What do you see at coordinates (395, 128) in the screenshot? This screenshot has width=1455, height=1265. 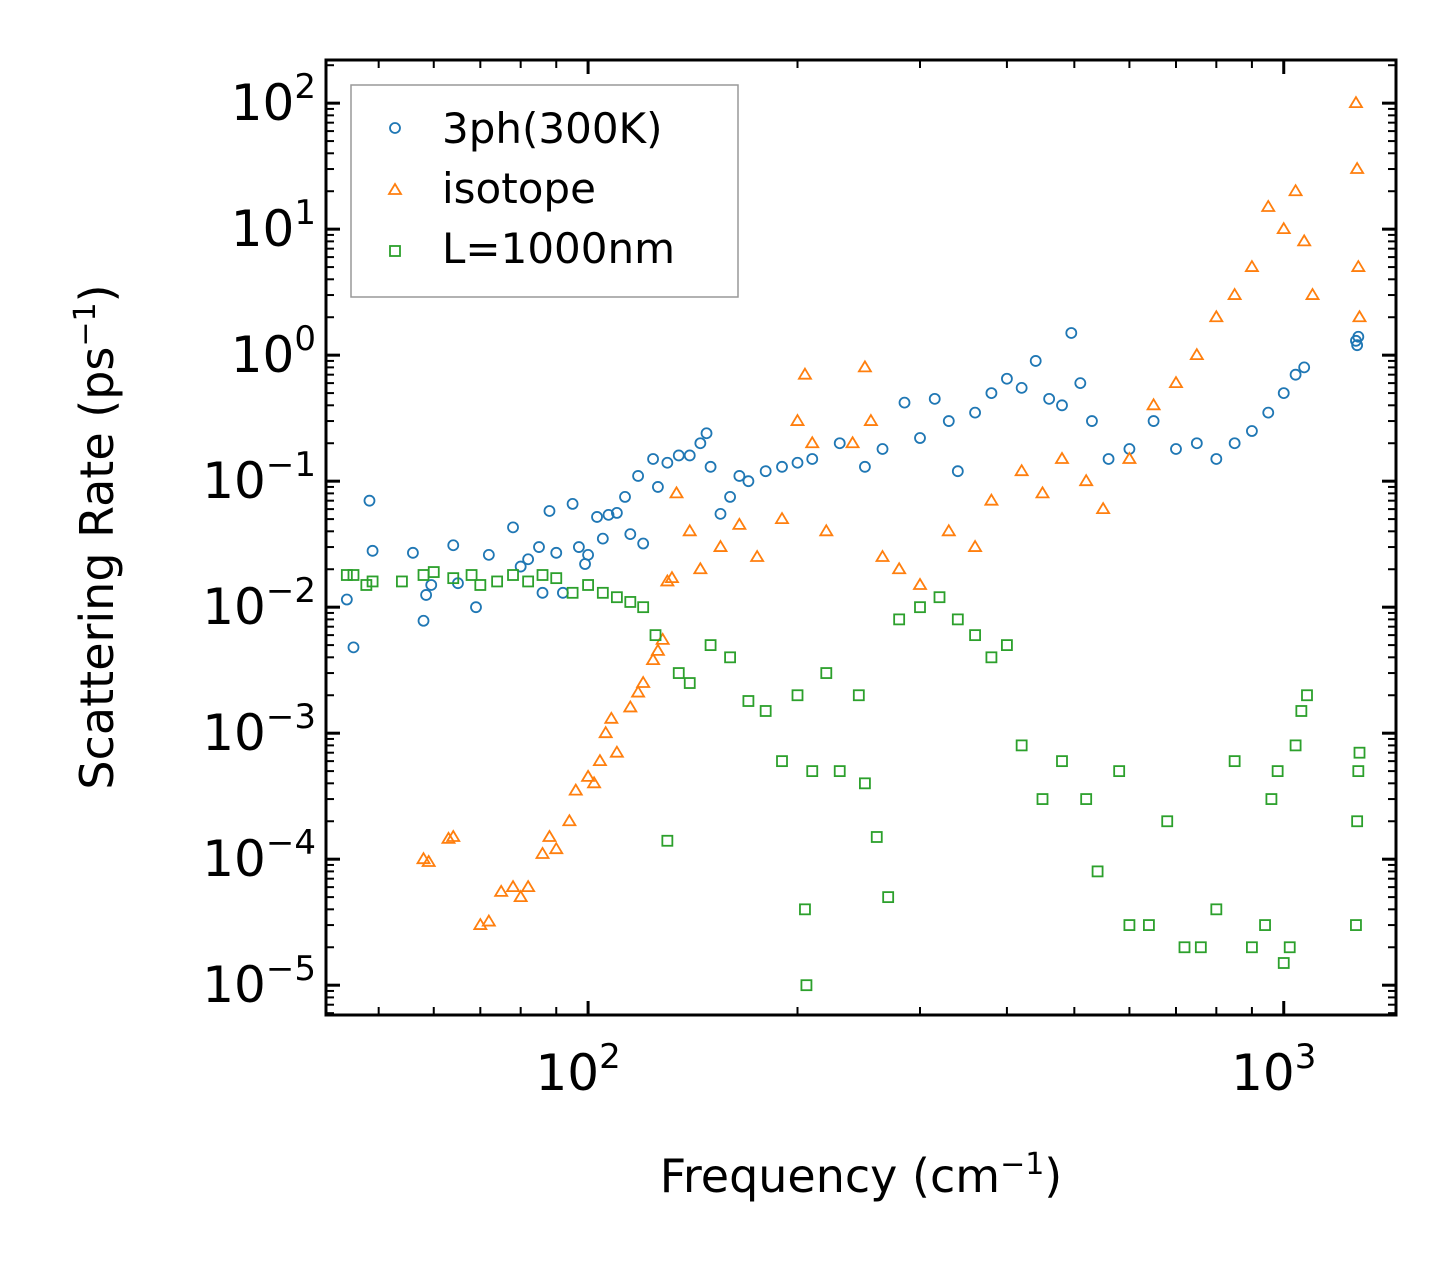 I see `legend-marker-3ph` at bounding box center [395, 128].